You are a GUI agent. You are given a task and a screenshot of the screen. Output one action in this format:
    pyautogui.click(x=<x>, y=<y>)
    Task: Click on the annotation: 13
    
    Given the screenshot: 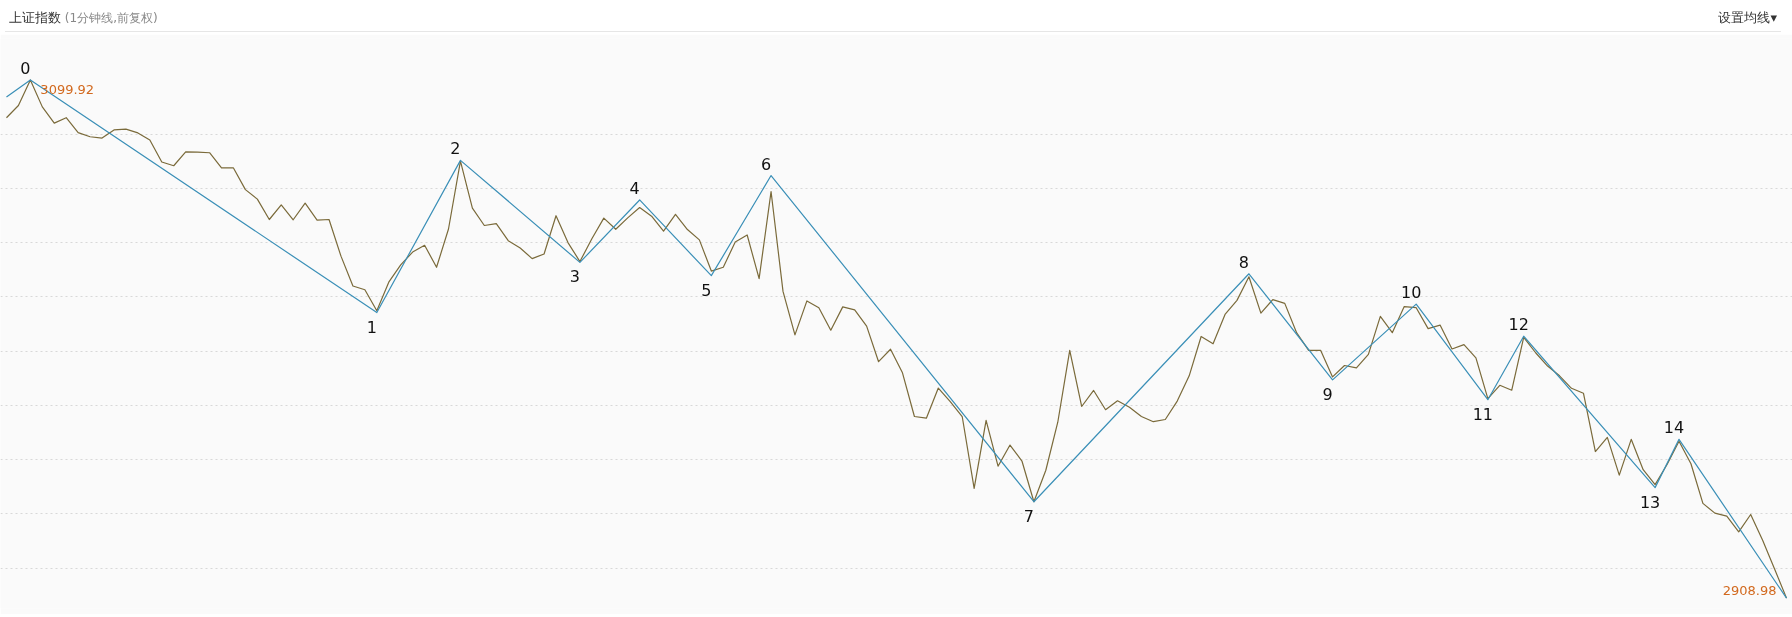 What is the action you would take?
    pyautogui.click(x=1650, y=502)
    